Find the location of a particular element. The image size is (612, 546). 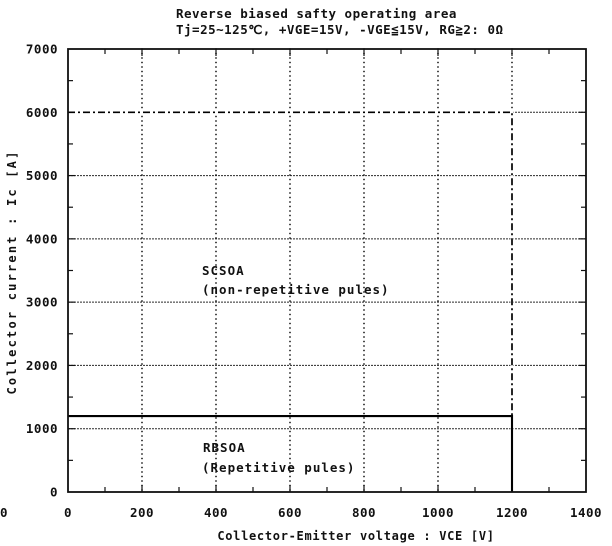

x-tick-label-200: 200 is located at coordinates (142, 512).